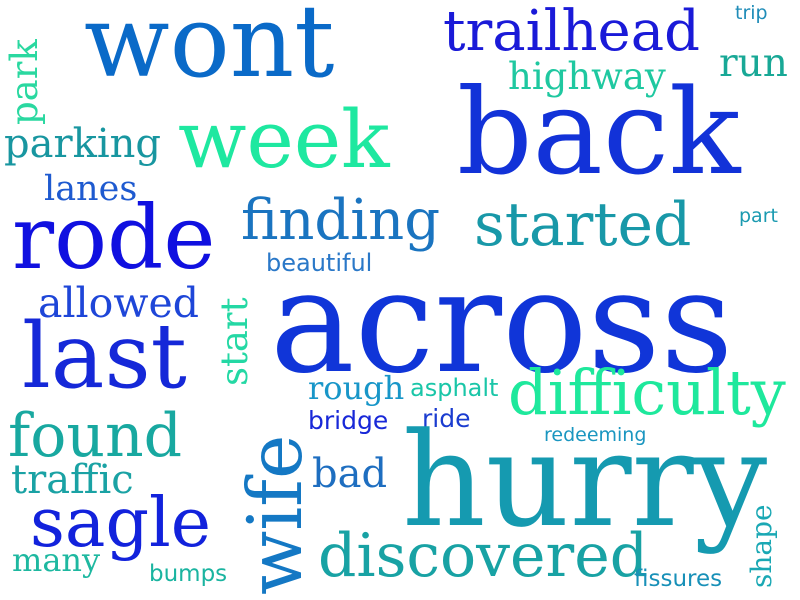 This screenshot has height=600, width=800. I want to click on word-traffic: traffic, so click(72, 480).